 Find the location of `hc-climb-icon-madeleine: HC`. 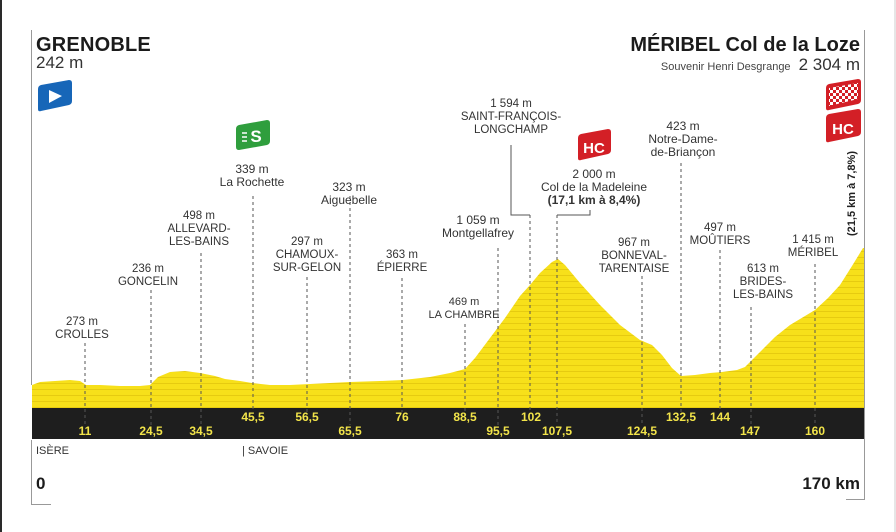

hc-climb-icon-madeleine: HC is located at coordinates (594, 145).